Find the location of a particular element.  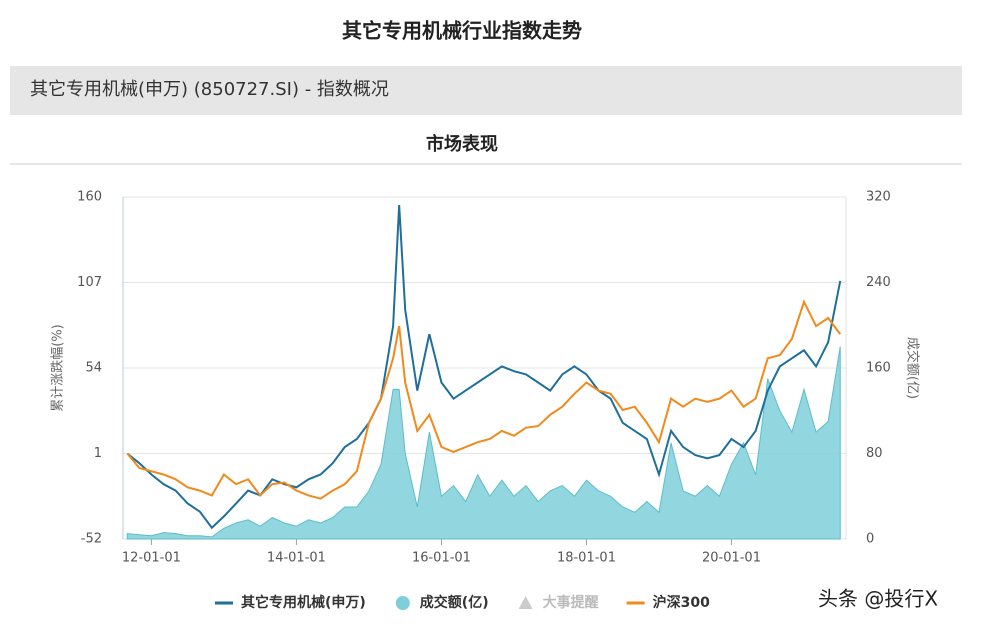

y-tick-label: 107 is located at coordinates (89, 282).